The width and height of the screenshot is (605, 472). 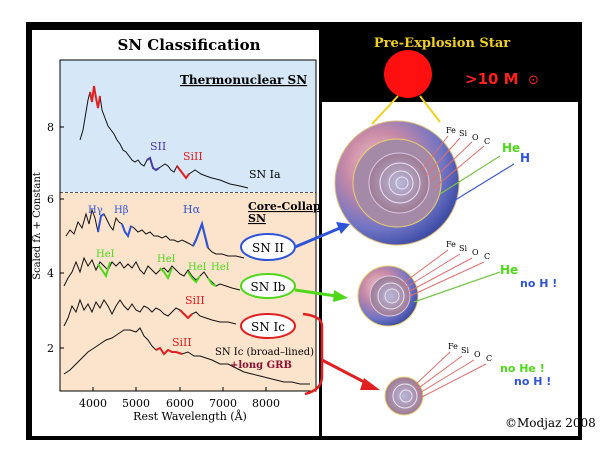 I want to click on x-axis-label: Rest Wavelength (Å), so click(x=190, y=416).